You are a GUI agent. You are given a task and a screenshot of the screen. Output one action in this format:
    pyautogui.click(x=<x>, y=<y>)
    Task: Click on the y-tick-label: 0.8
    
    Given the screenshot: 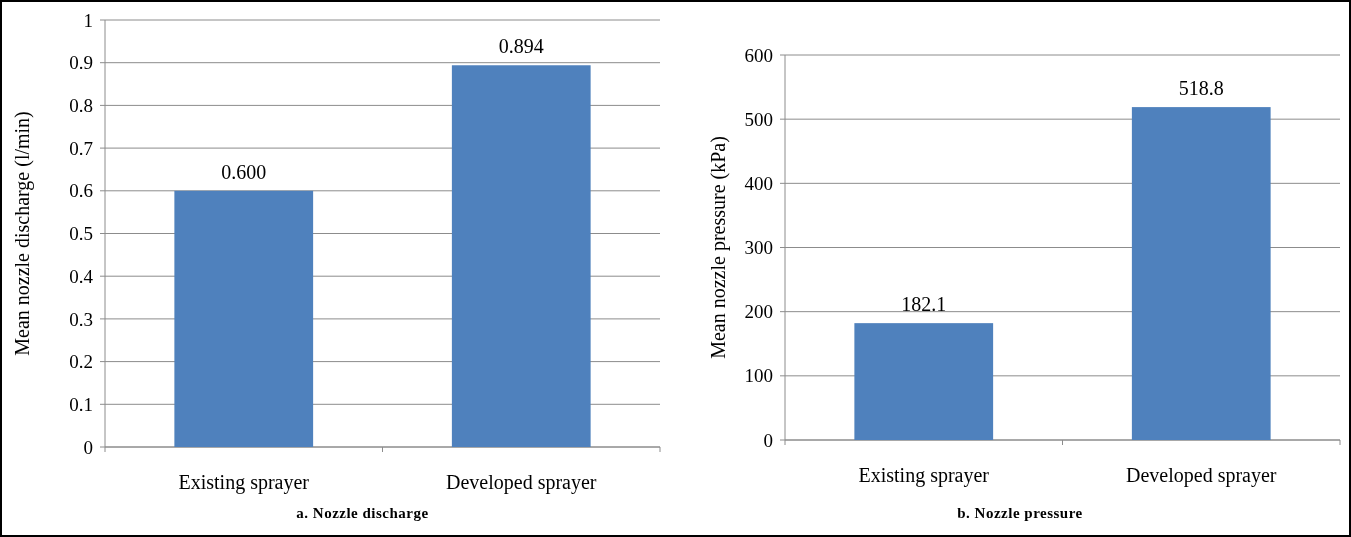 What is the action you would take?
    pyautogui.click(x=81, y=106)
    